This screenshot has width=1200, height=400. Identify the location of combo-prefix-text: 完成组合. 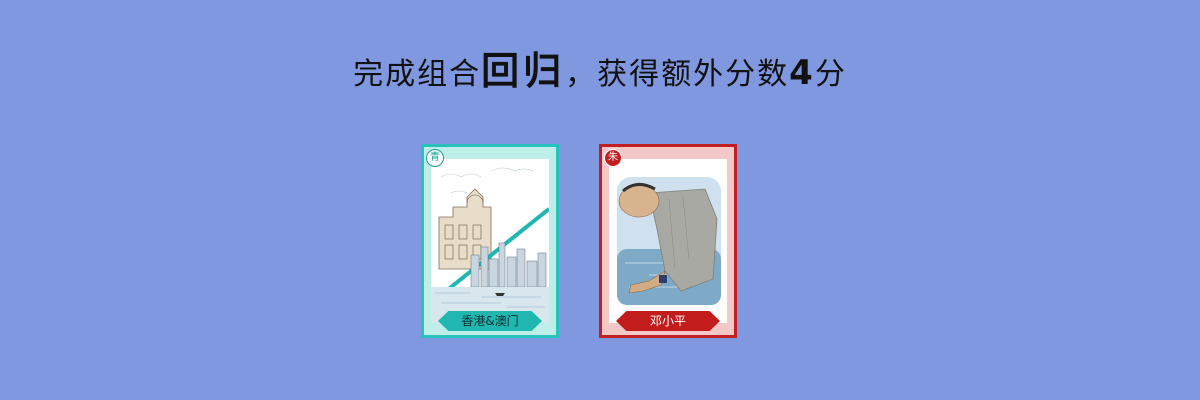
(417, 74).